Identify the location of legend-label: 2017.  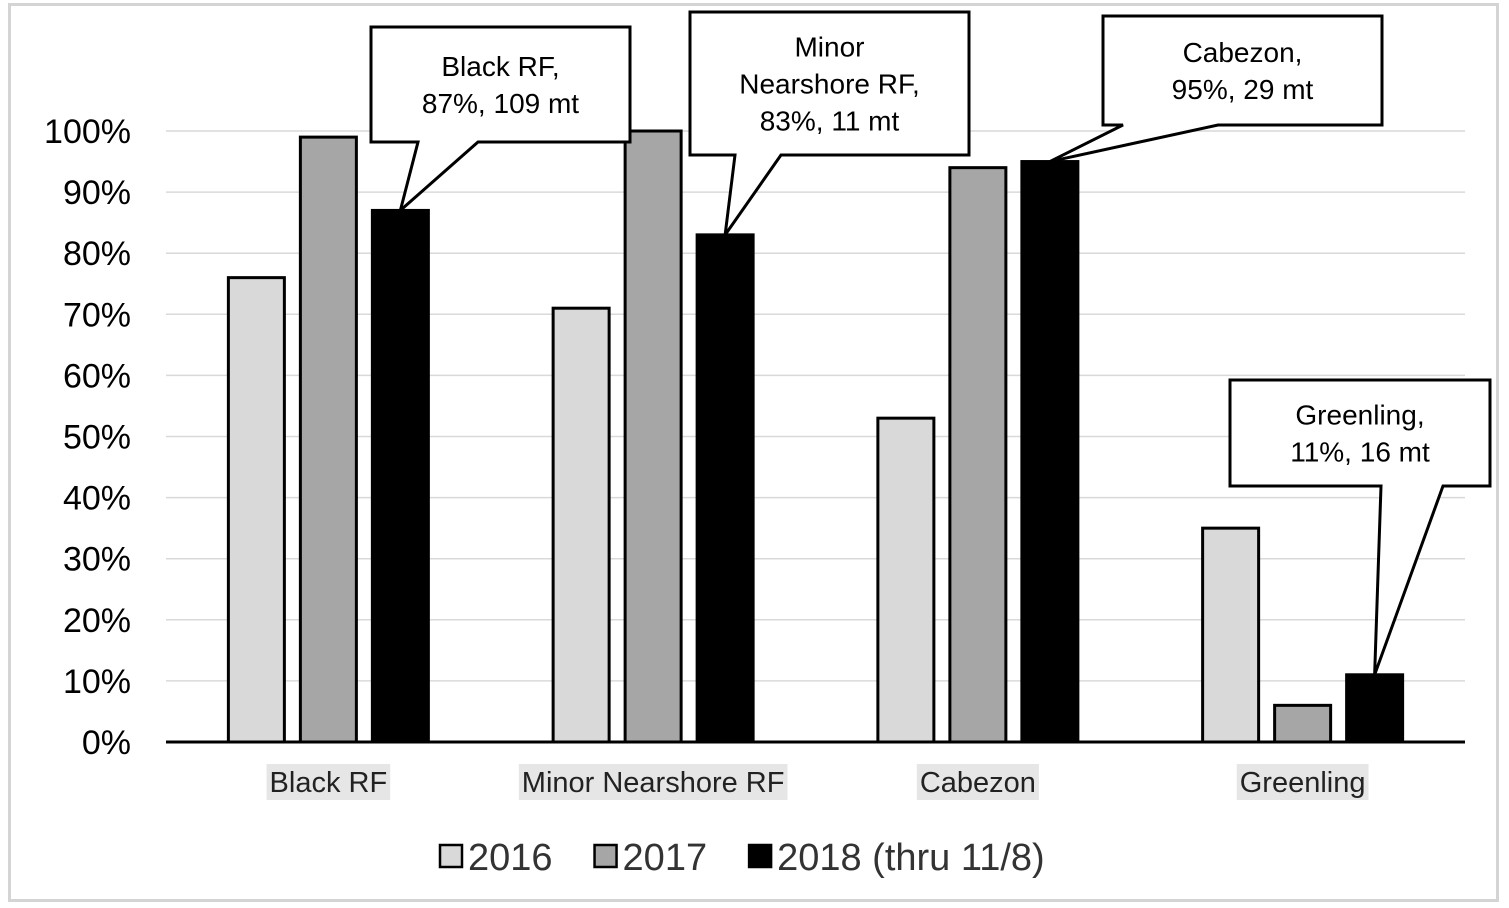
(665, 858).